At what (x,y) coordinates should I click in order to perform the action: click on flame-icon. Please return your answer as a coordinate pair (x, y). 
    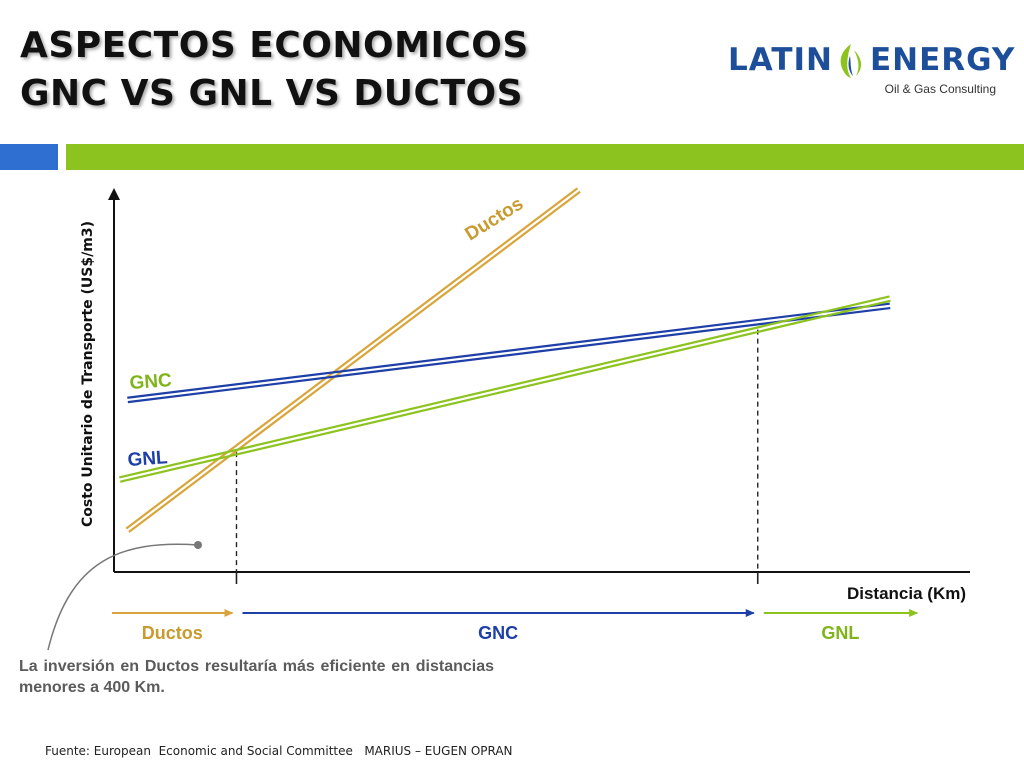
    Looking at the image, I should click on (851, 61).